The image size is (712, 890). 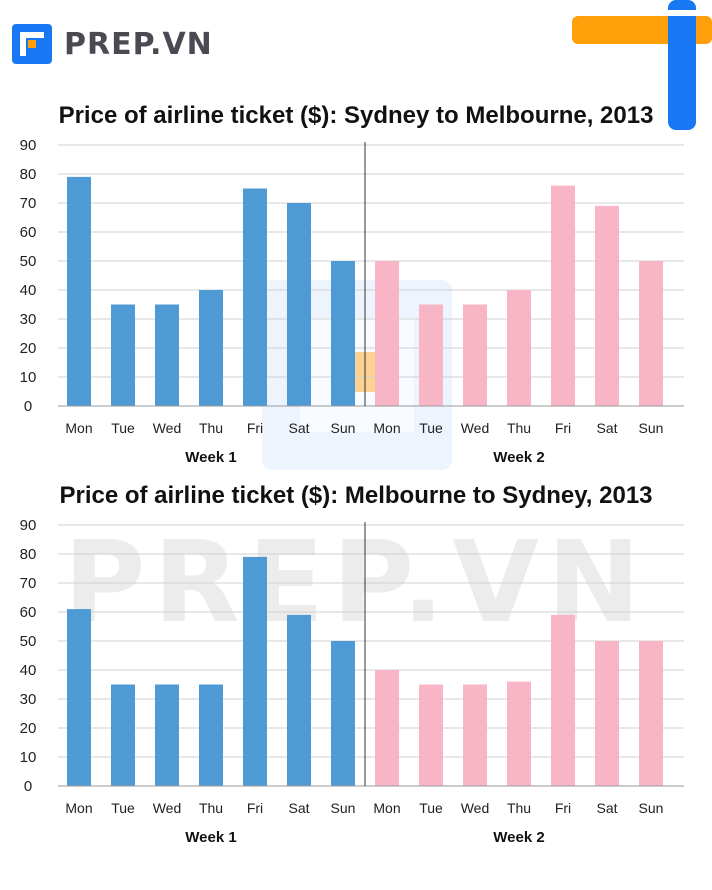 I want to click on brand-name: PREP.VN, so click(x=138, y=44).